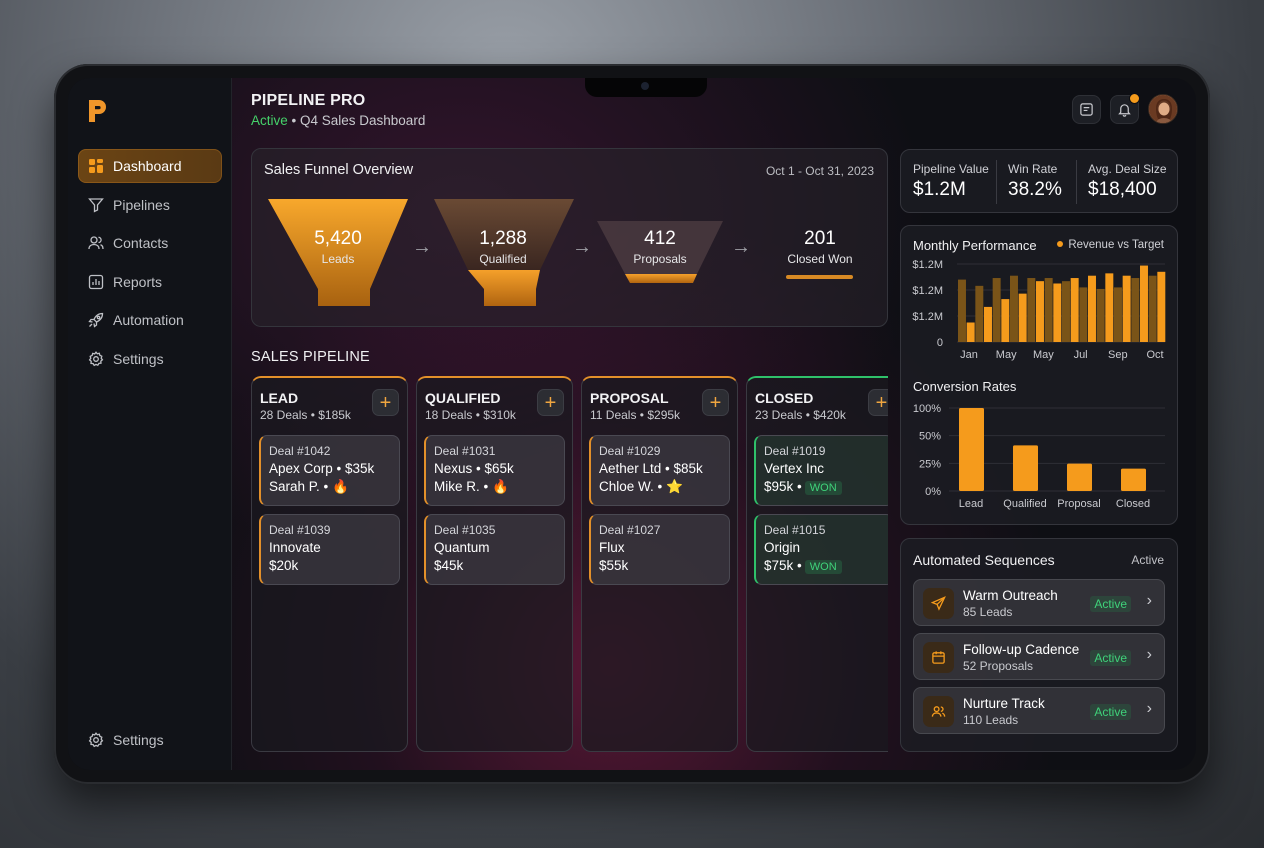 This screenshot has width=1264, height=848. I want to click on avatar, so click(1163, 109).